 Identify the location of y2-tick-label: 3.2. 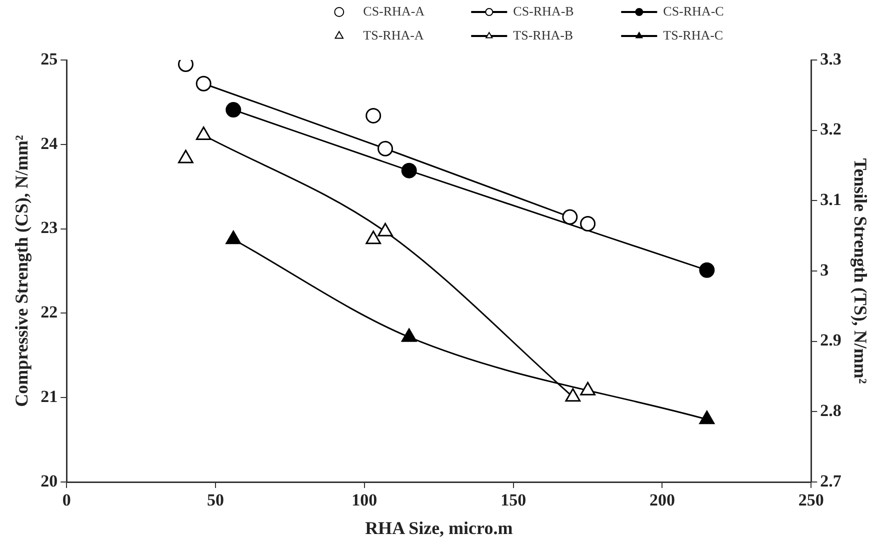
(831, 129).